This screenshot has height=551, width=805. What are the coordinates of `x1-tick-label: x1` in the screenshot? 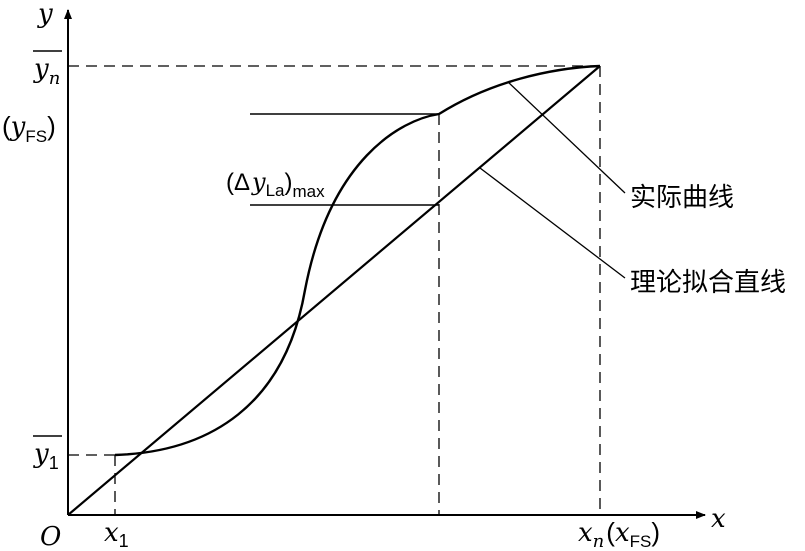 It's located at (116, 534).